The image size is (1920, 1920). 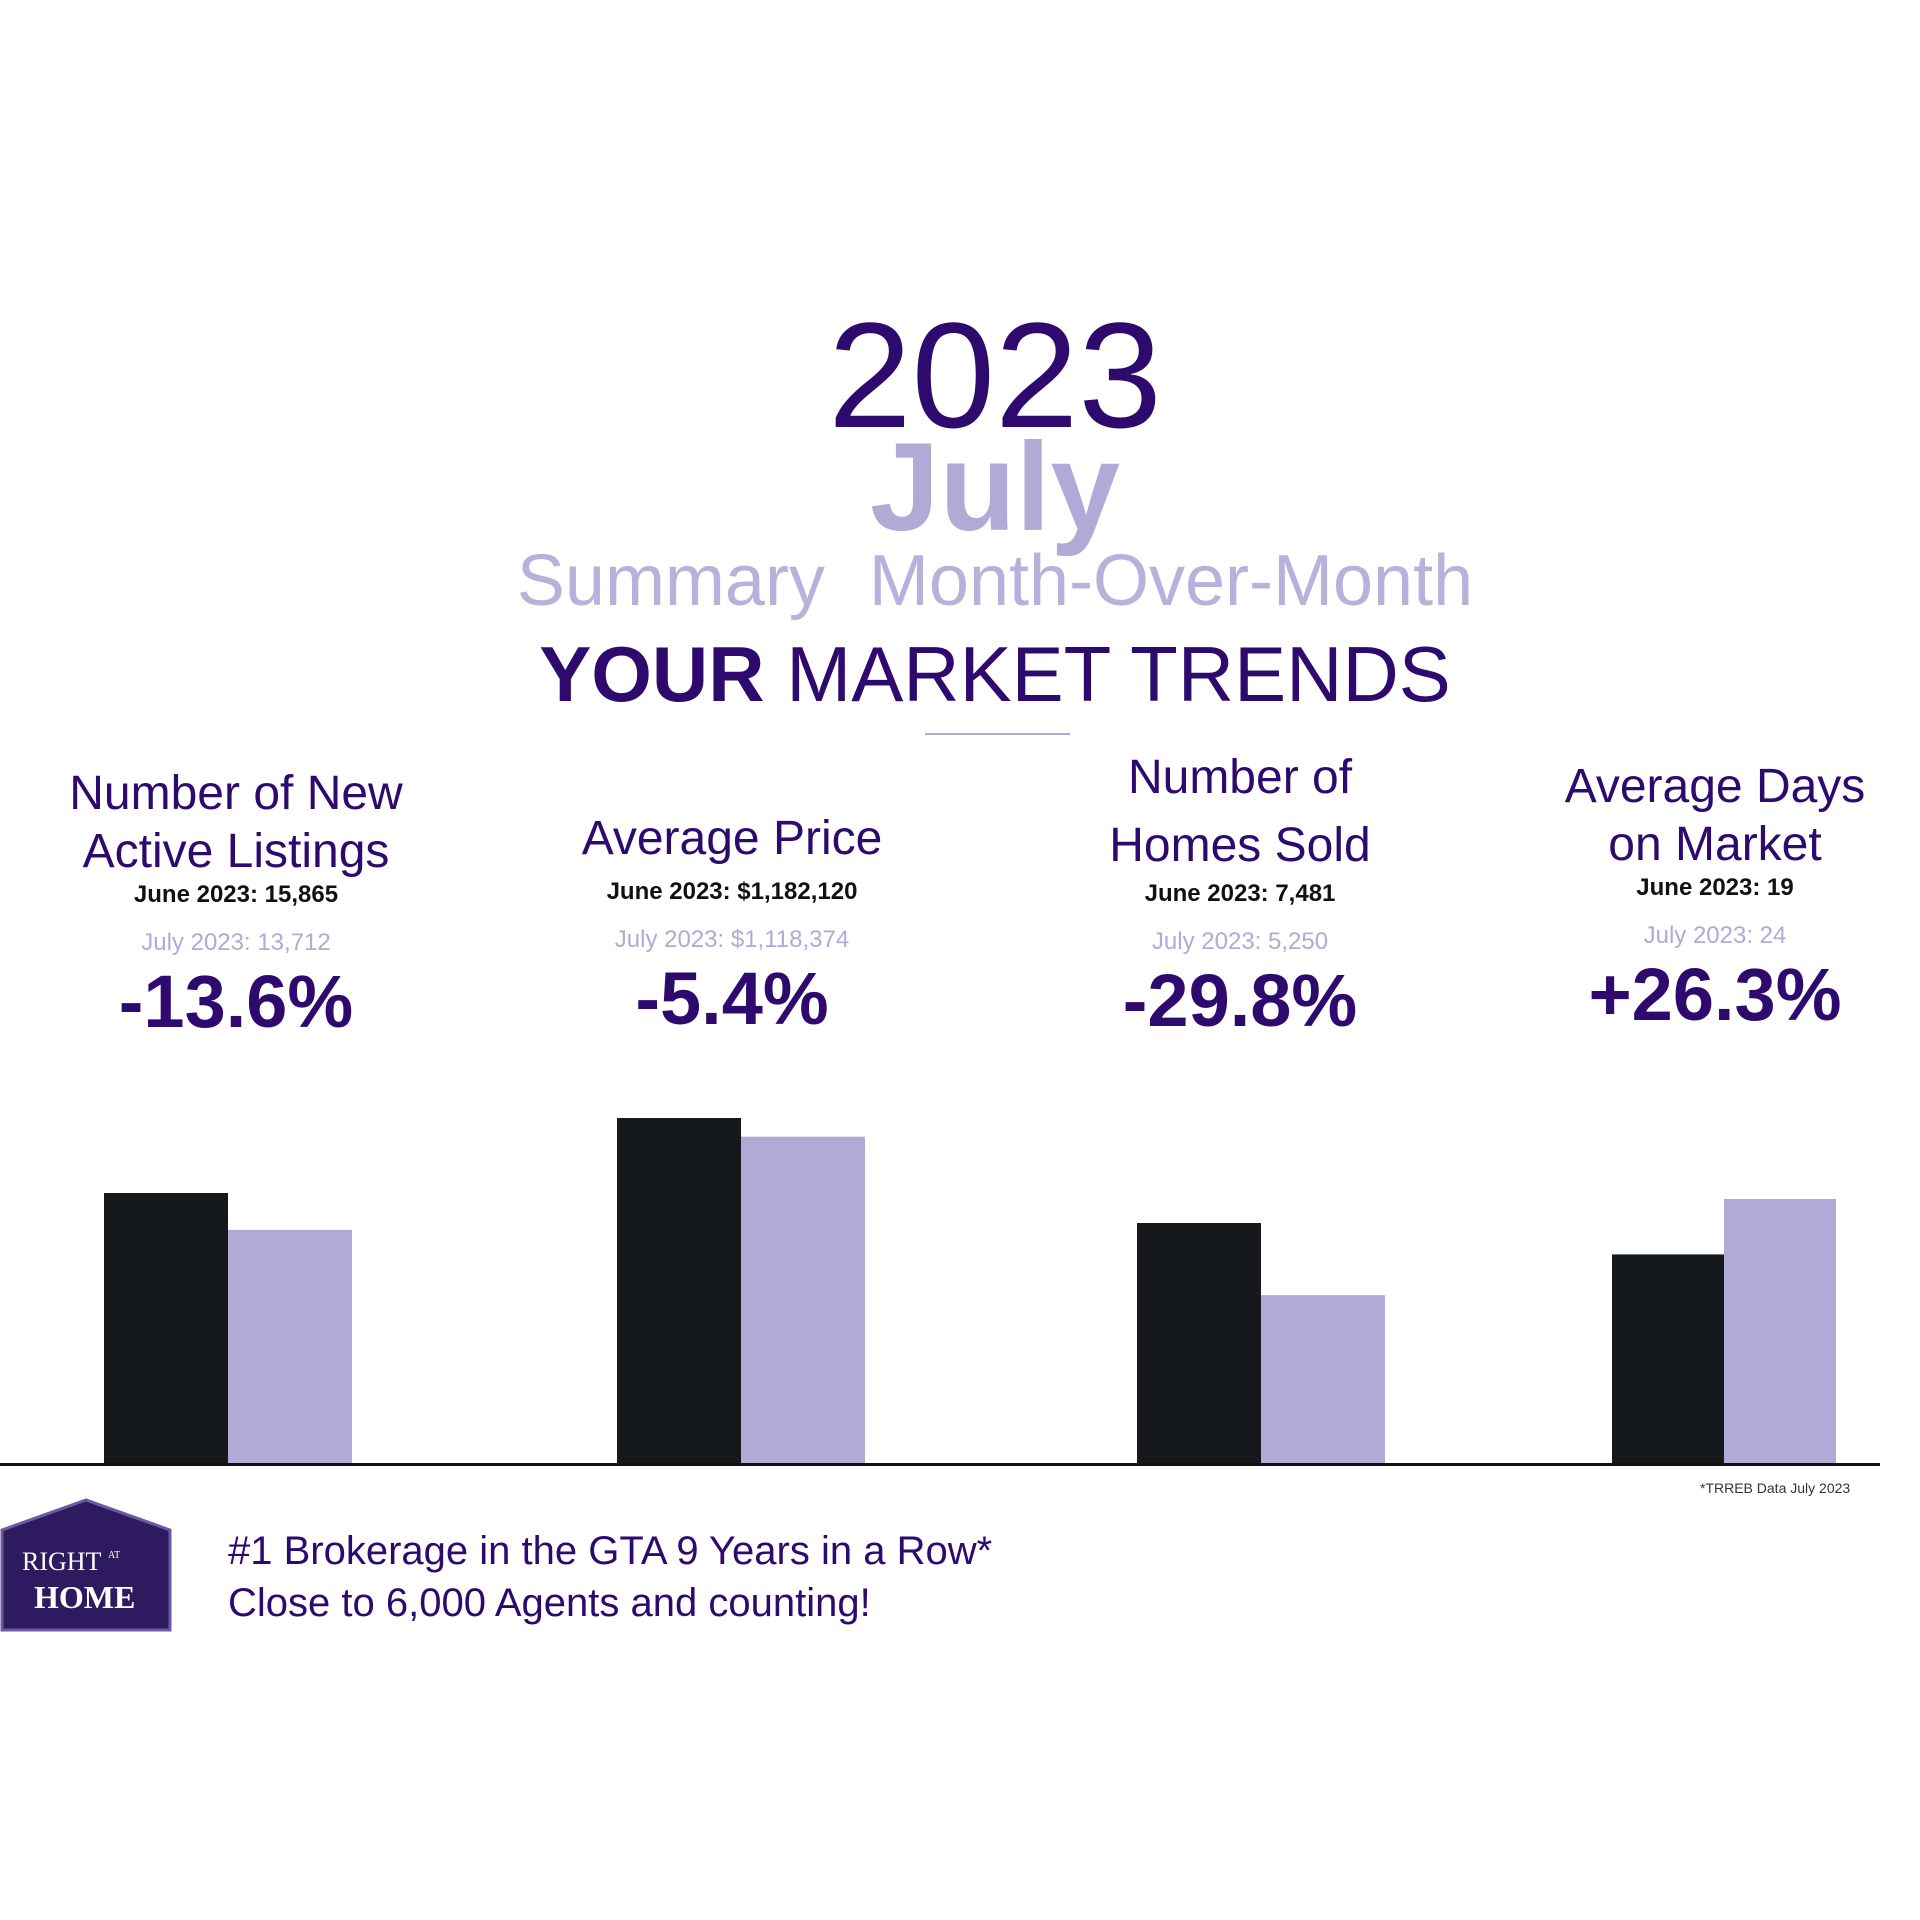 What do you see at coordinates (114, 1555) in the screenshot?
I see `svg-text: AT` at bounding box center [114, 1555].